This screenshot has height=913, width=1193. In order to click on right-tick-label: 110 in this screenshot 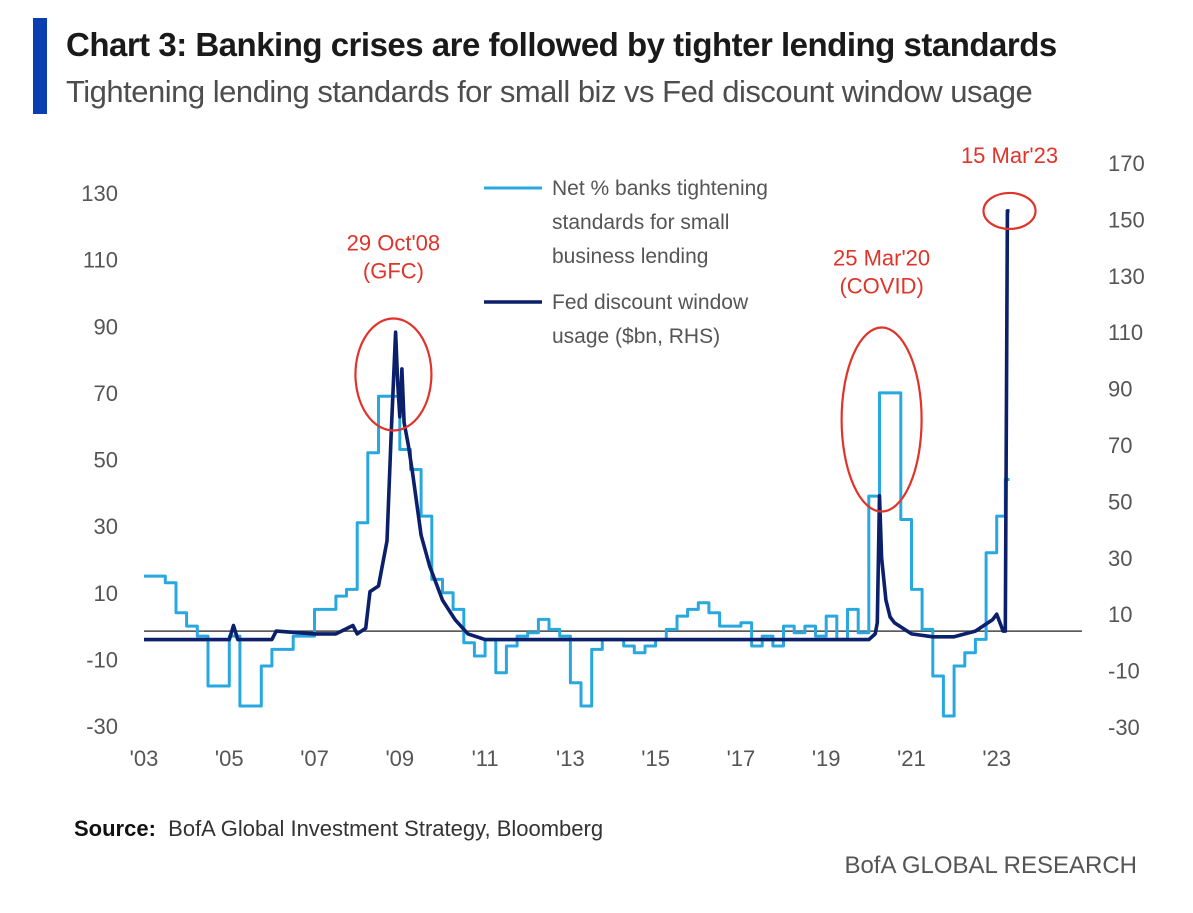, I will do `click(1125, 332)`.